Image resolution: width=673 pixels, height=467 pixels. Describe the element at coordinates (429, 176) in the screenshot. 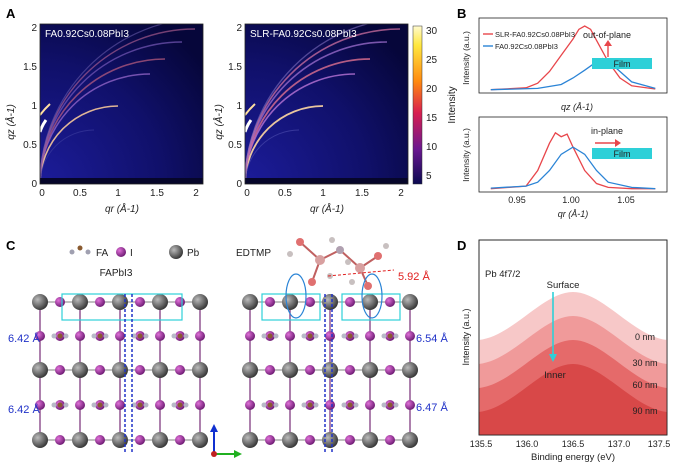

I see `cbar-tick-5: 5` at that location.